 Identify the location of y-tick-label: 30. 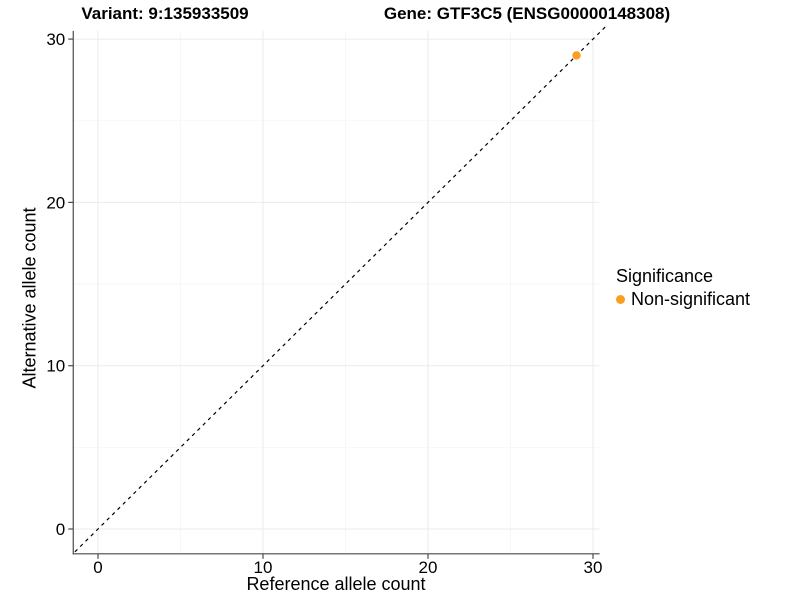
(55, 39).